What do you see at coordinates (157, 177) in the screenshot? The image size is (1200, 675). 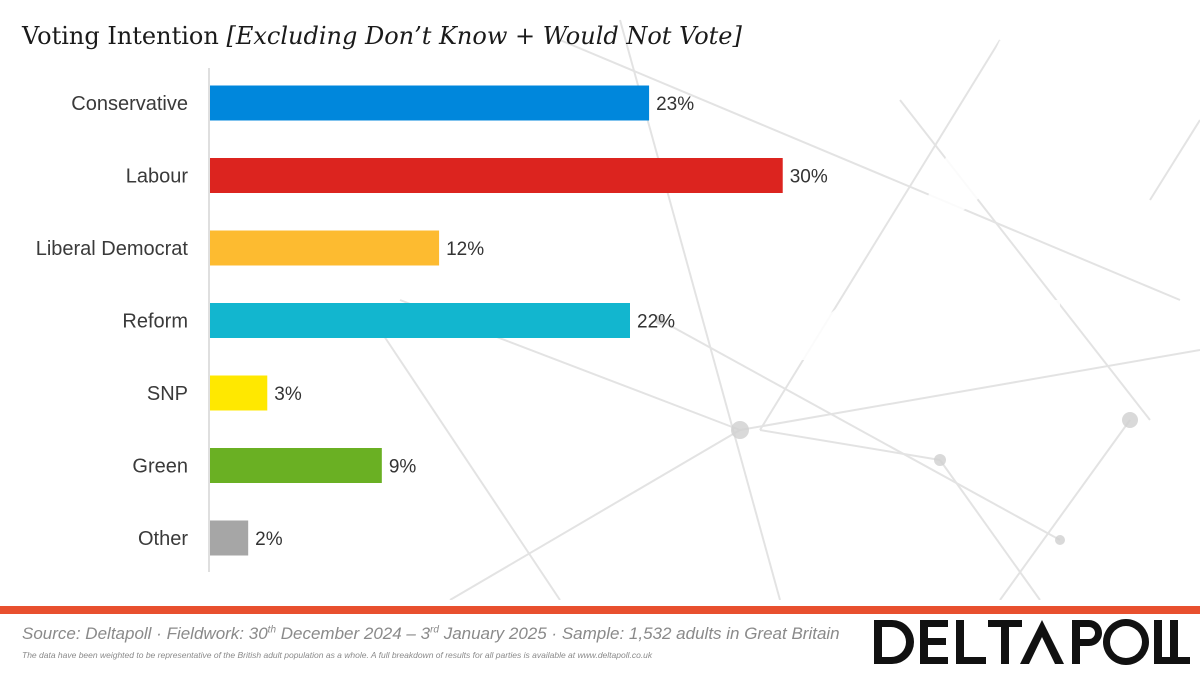 I see `category-label-labour: Labour` at bounding box center [157, 177].